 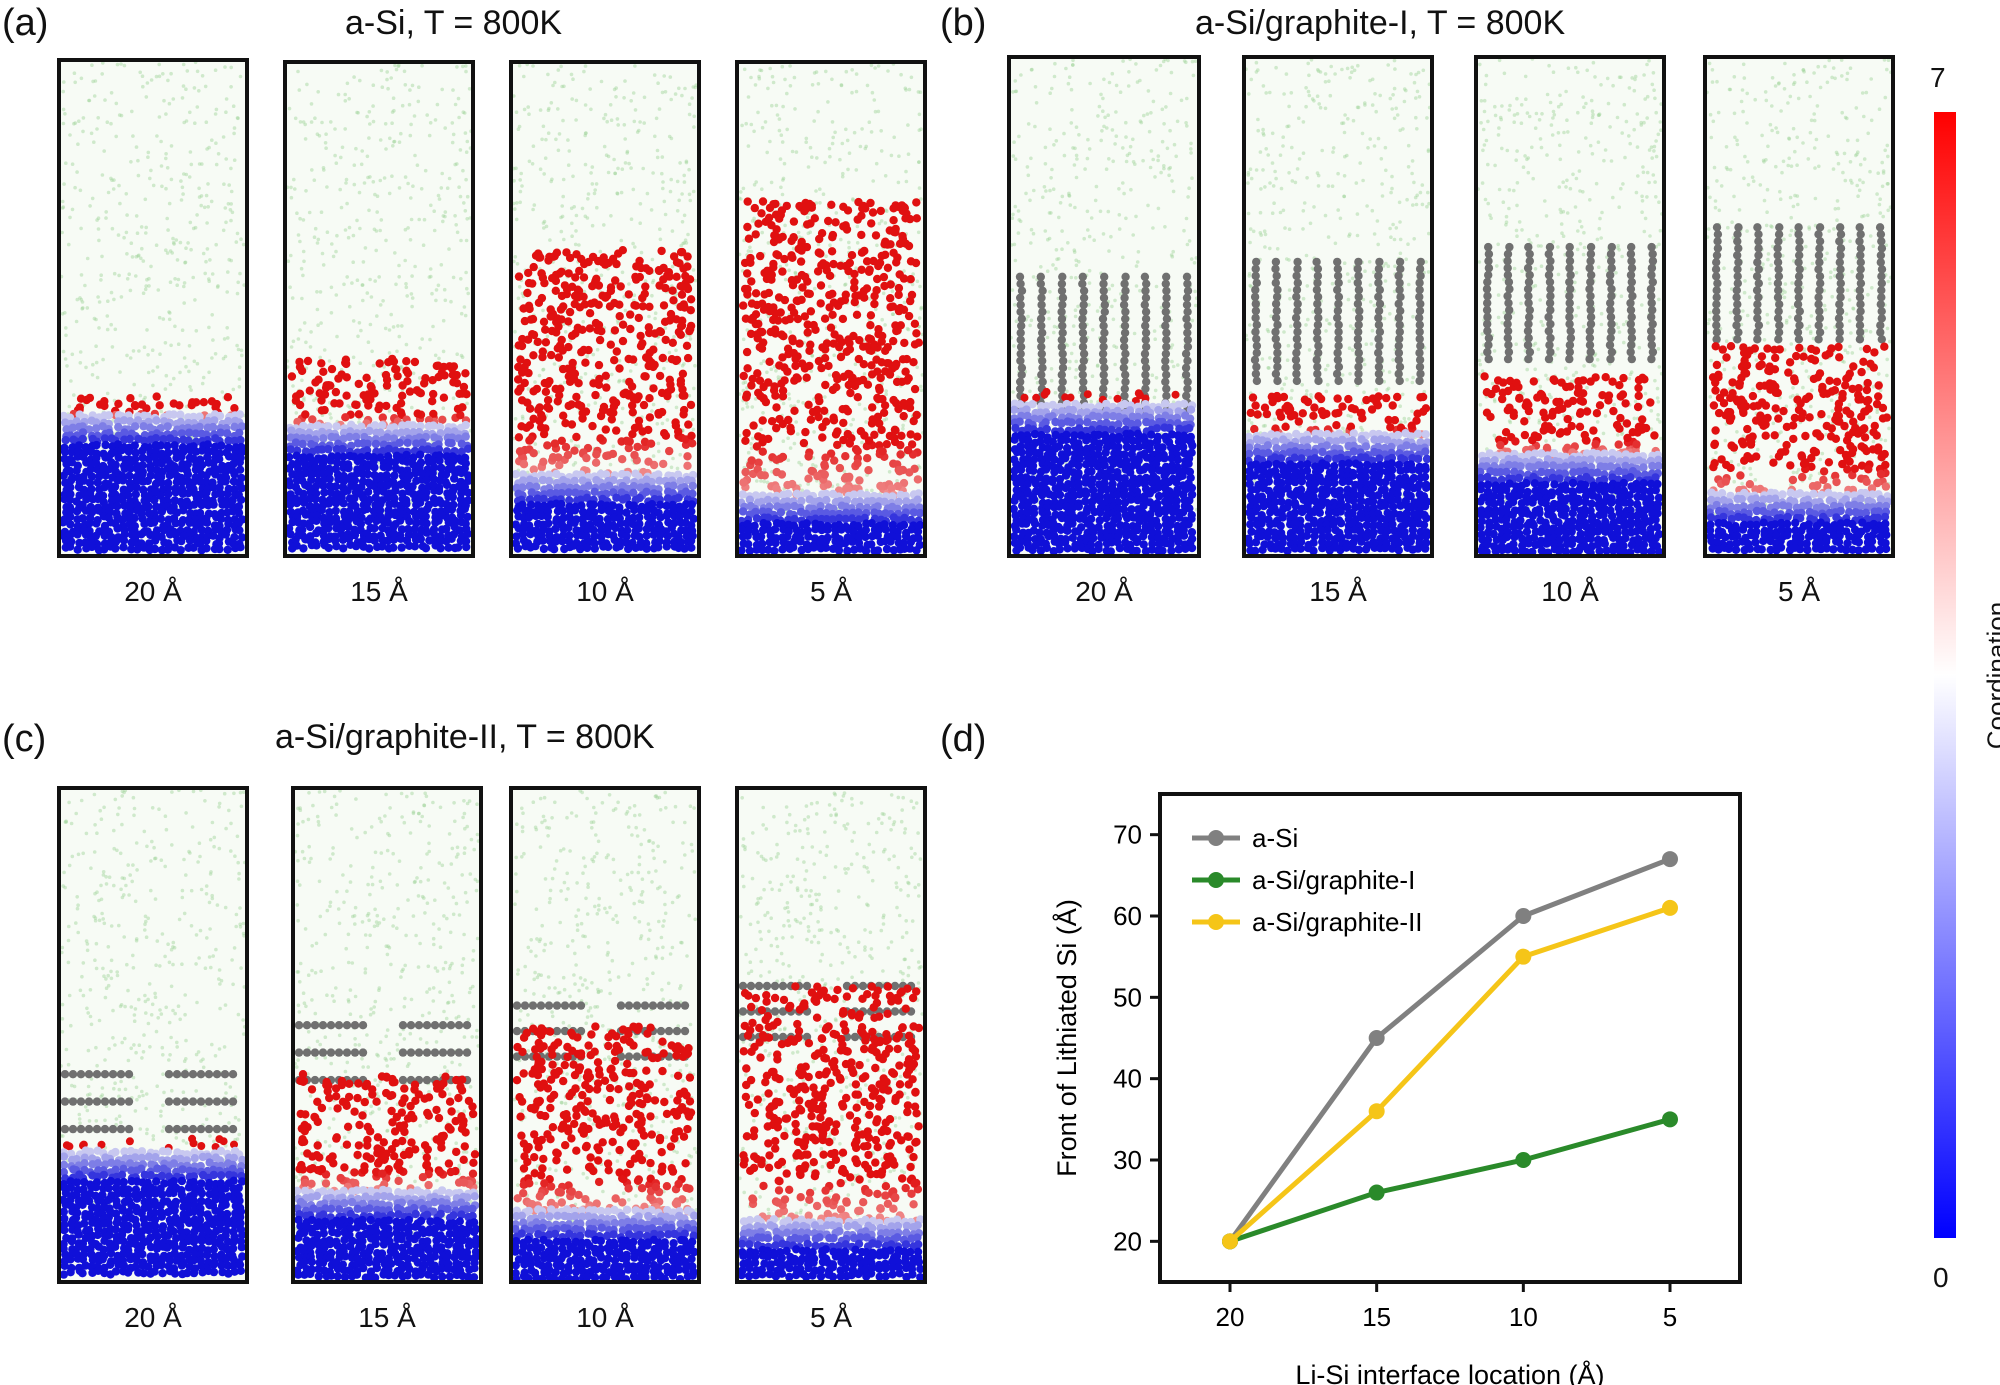 What do you see at coordinates (1523, 1317) in the screenshot?
I see `x-tick-label: 10` at bounding box center [1523, 1317].